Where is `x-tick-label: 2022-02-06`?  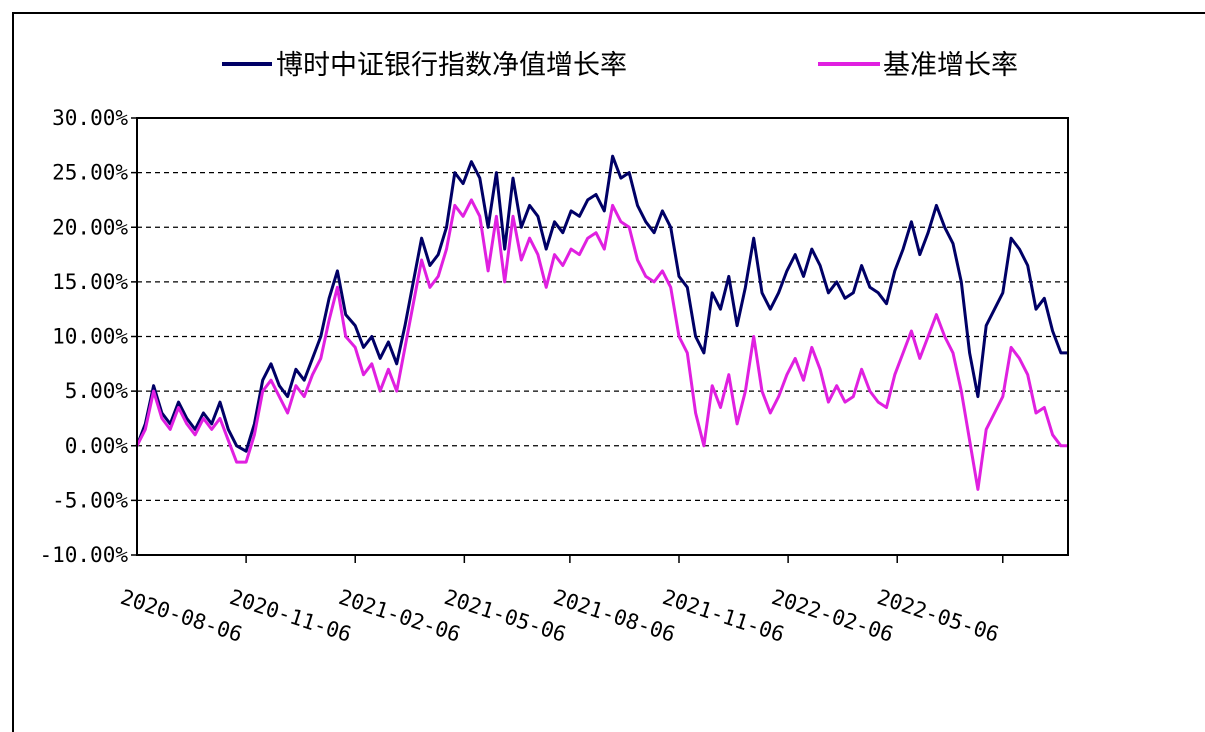
x-tick-label: 2022-02-06 is located at coordinates (833, 616).